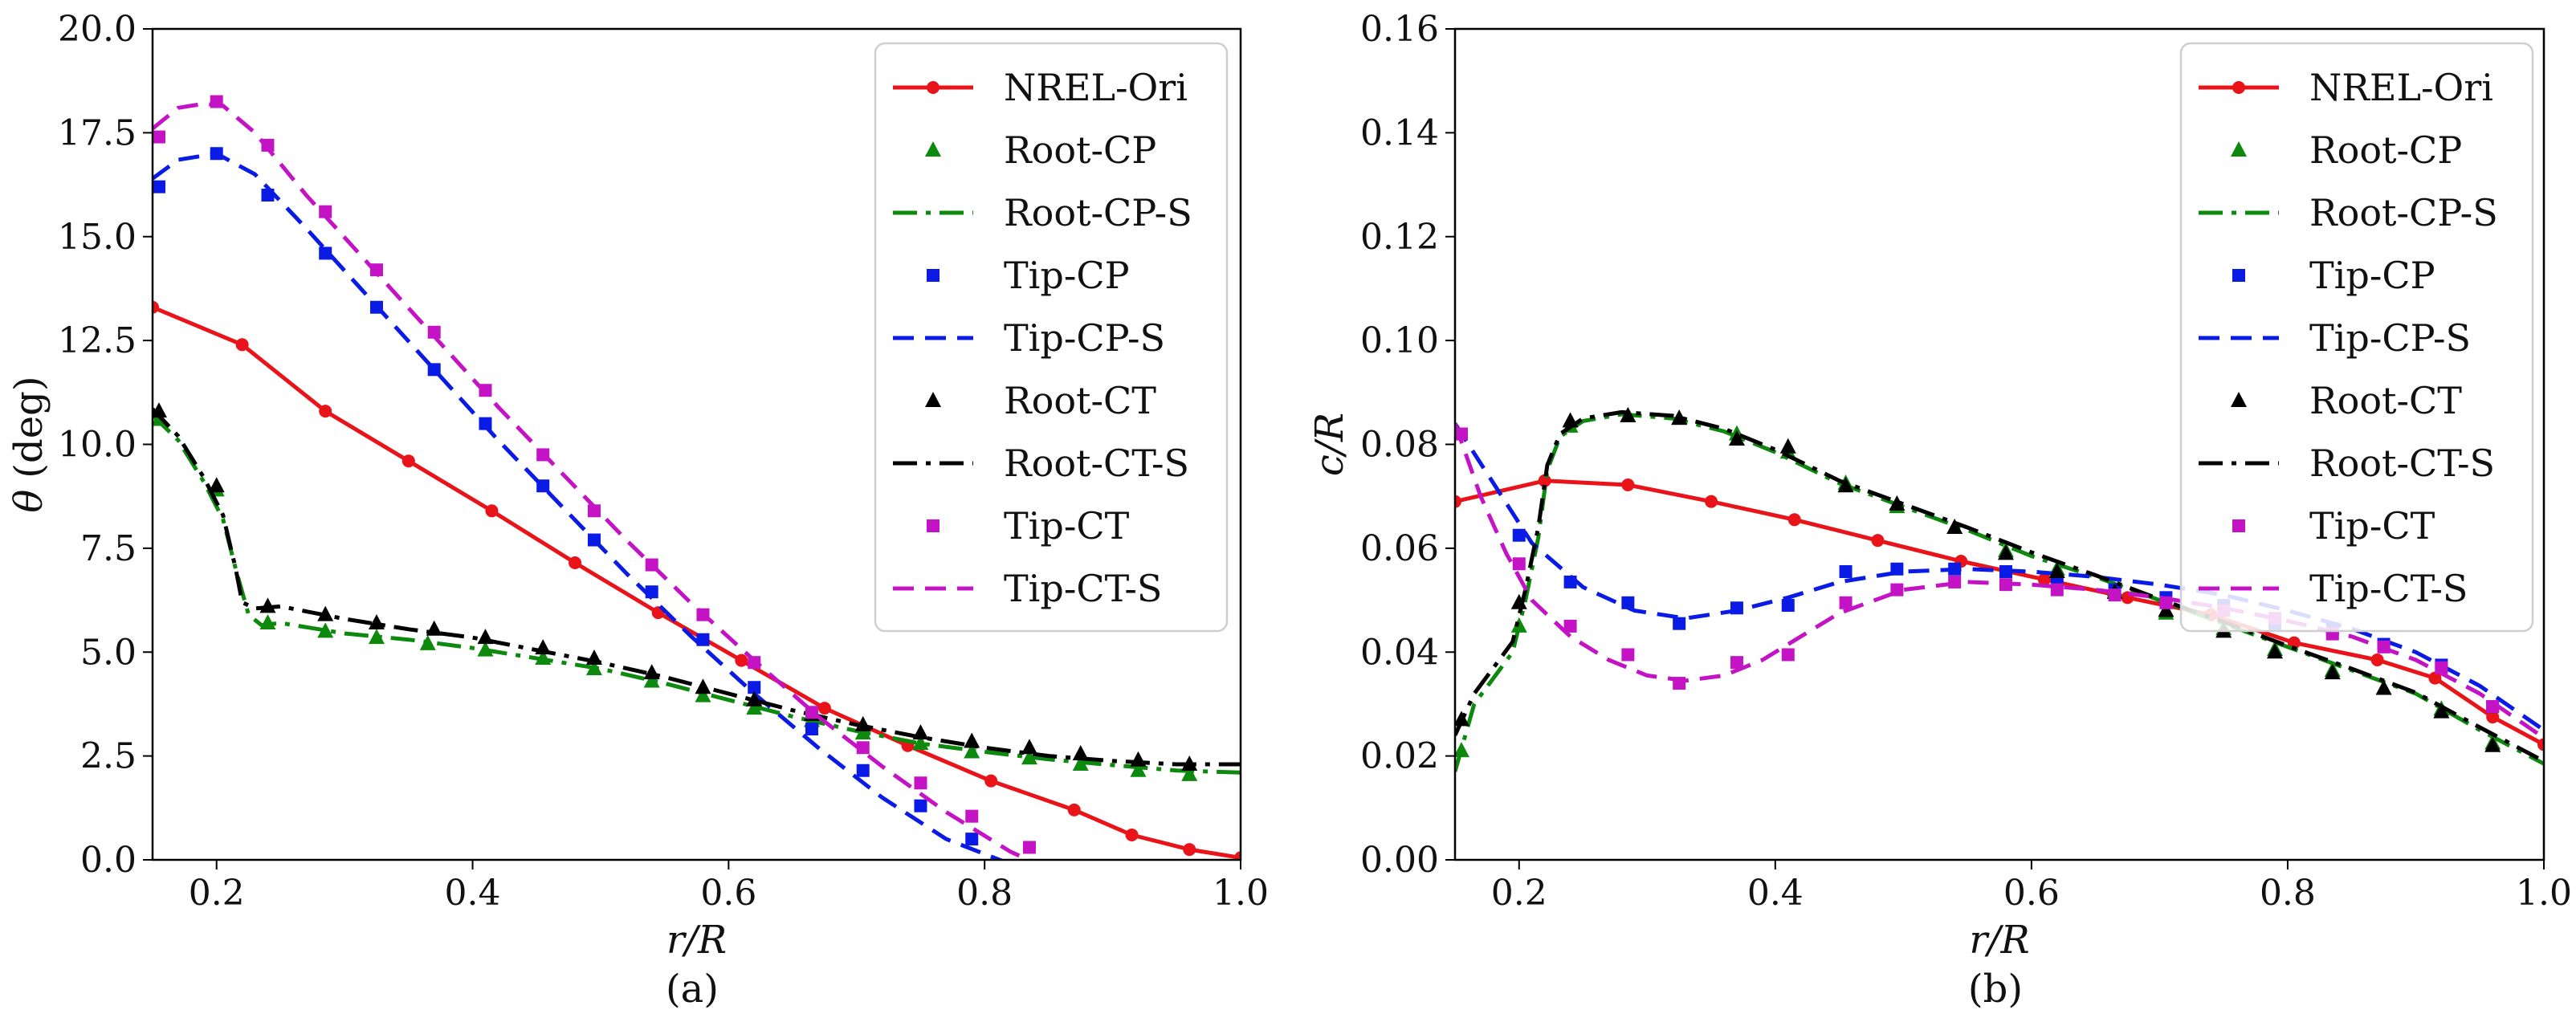  What do you see at coordinates (1999, 592) in the screenshot?
I see `series-line-root-cp-s` at bounding box center [1999, 592].